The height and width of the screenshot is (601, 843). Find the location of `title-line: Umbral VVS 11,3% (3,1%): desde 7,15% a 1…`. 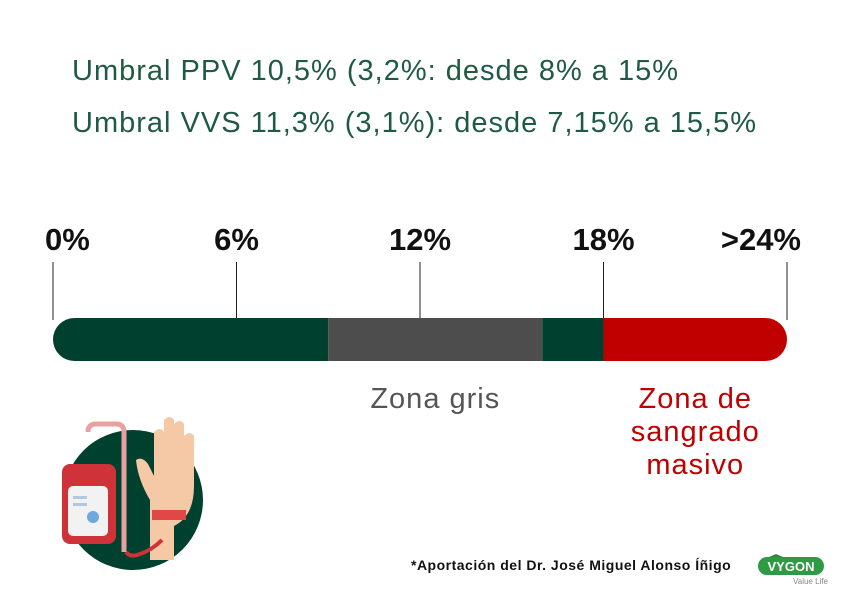

title-line: Umbral VVS 11,3% (3,1%): desde 7,15% a 1… is located at coordinates (414, 123).